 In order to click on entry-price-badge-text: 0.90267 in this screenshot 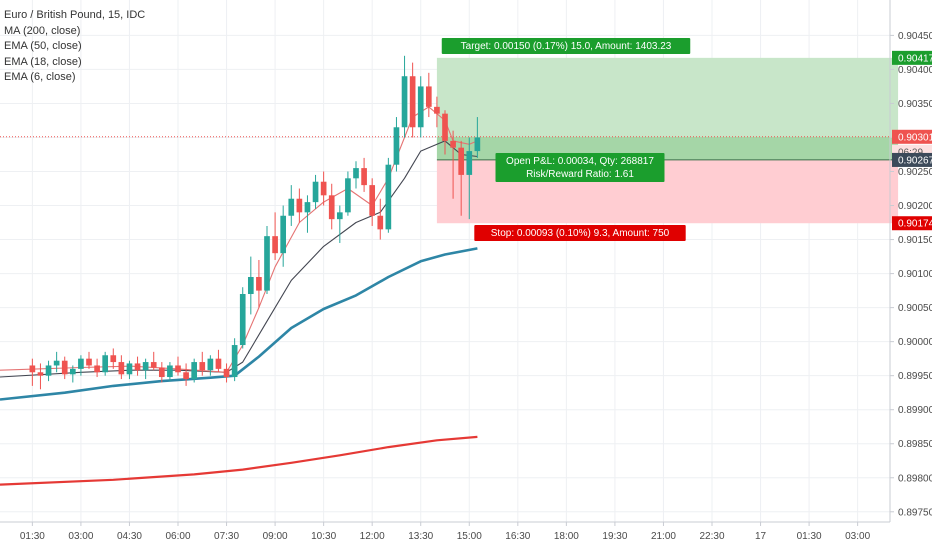, I will do `click(915, 160)`.